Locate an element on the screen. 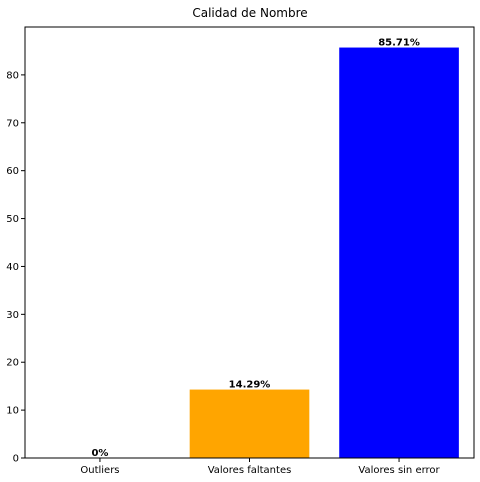  chart-title: Calidad de Nombre is located at coordinates (249, 13).